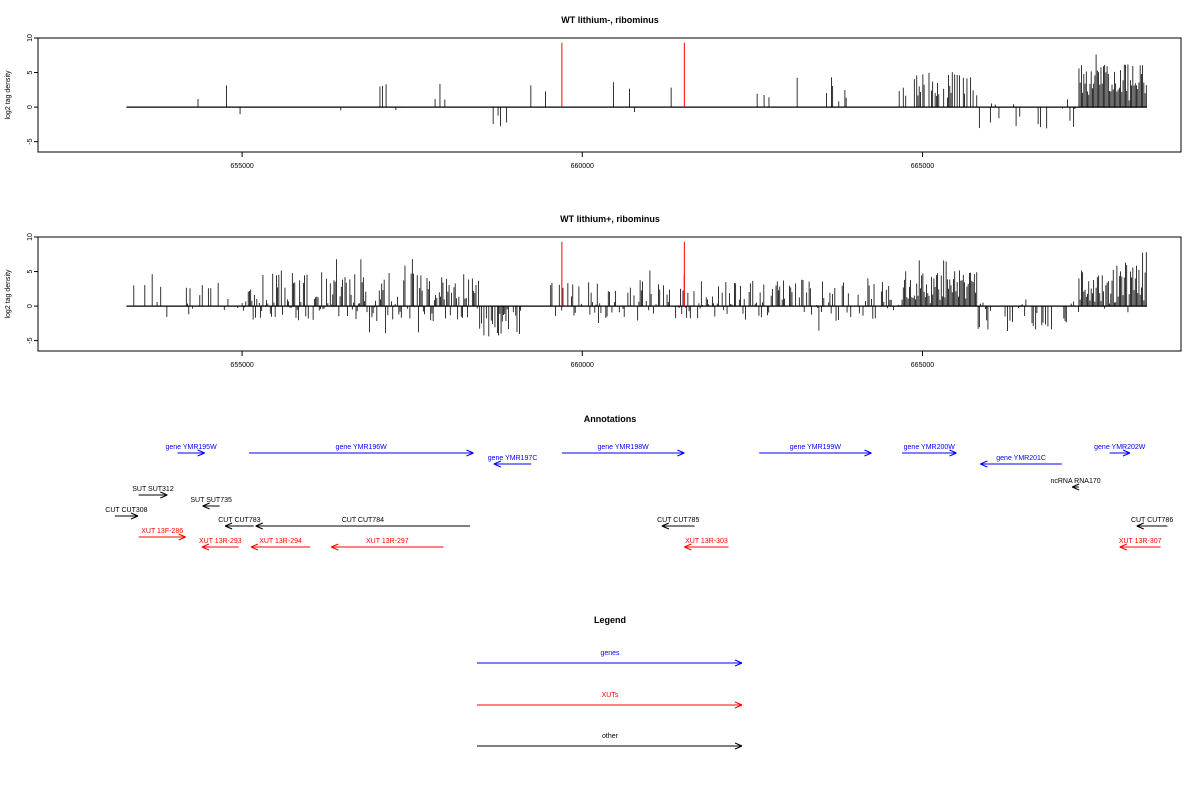 The image size is (1200, 800). Describe the element at coordinates (387, 541) in the screenshot. I see `annotation-label: XUT 13R-297` at that location.